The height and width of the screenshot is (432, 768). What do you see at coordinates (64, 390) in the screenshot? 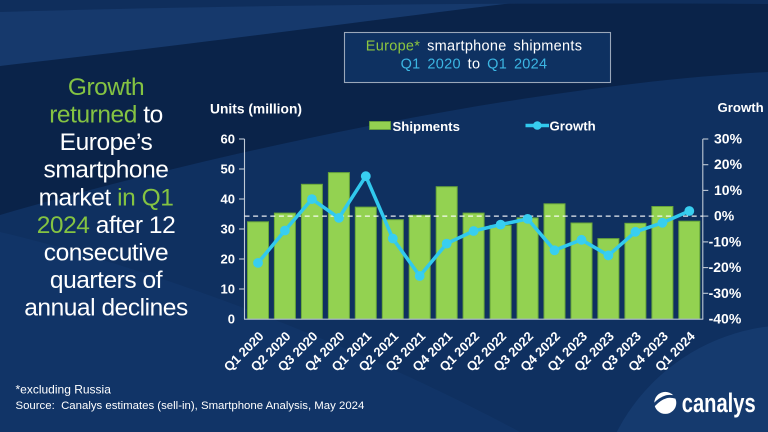
I see `svg-text: *excluding Russia` at bounding box center [64, 390].